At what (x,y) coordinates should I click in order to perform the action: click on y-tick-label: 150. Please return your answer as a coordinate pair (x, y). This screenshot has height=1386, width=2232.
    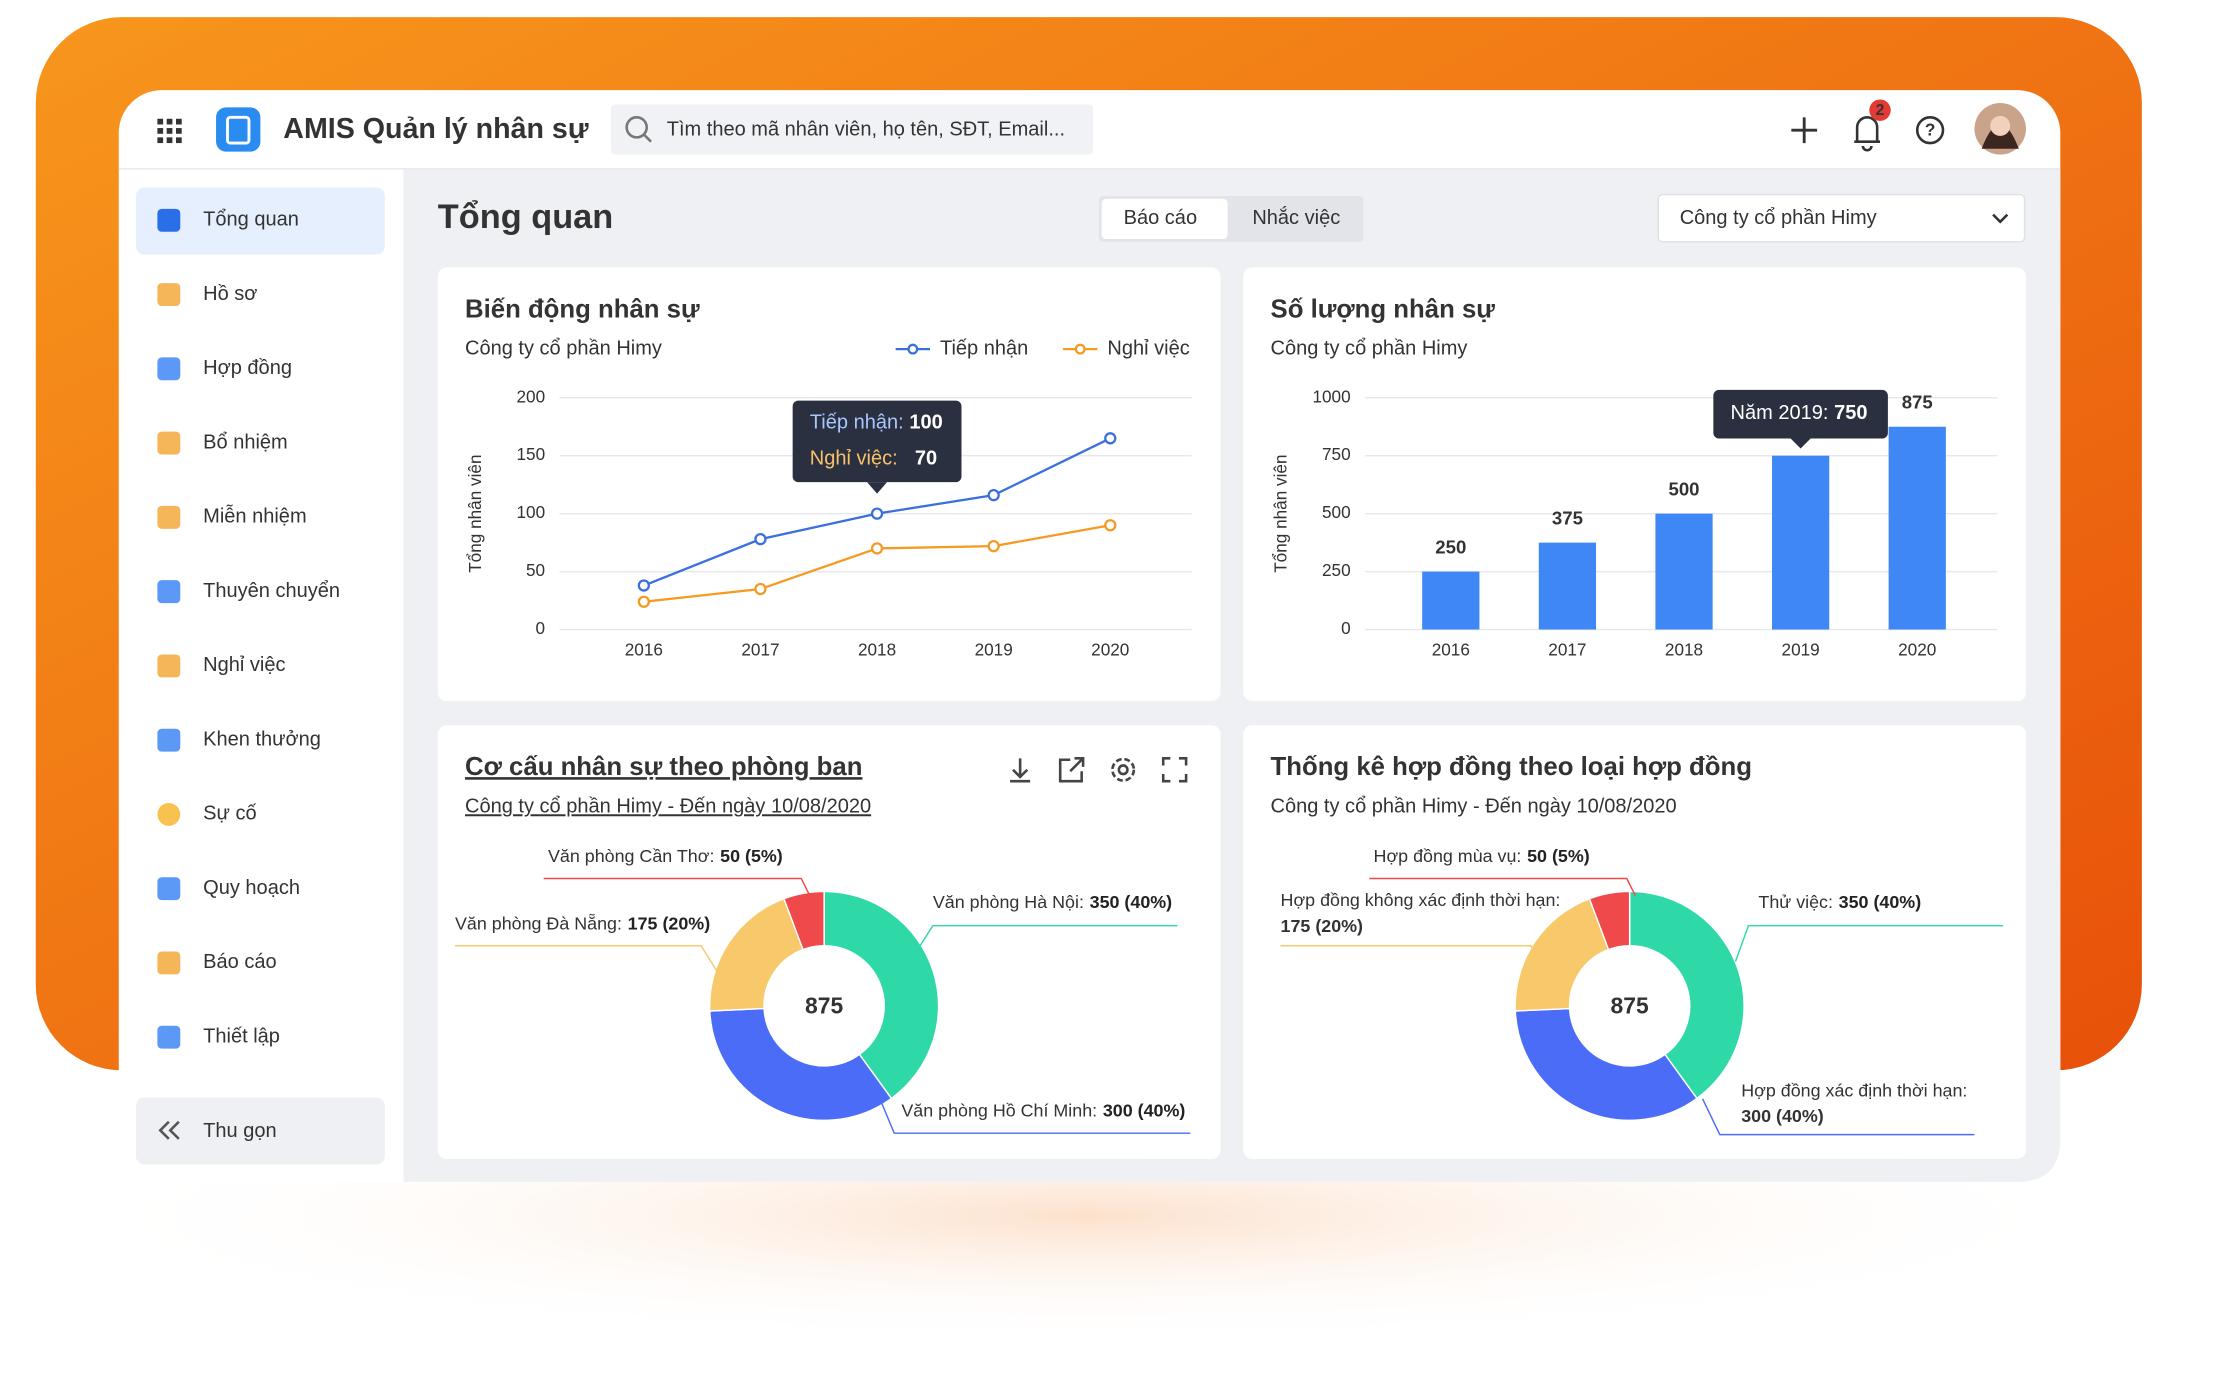
    Looking at the image, I should click on (530, 454).